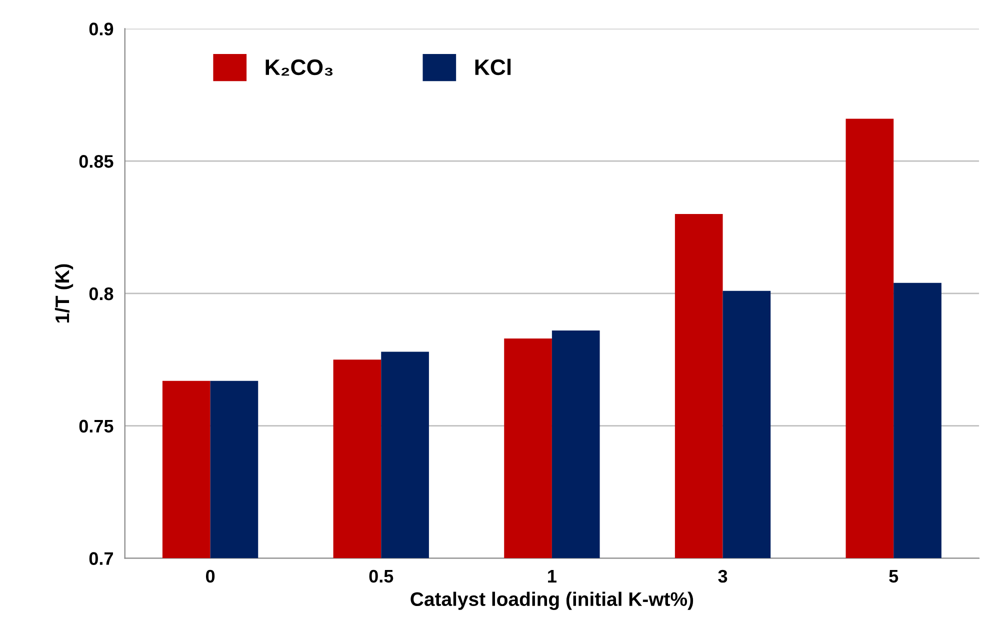  Describe the element at coordinates (893, 576) in the screenshot. I see `x-tick-label: 5` at that location.